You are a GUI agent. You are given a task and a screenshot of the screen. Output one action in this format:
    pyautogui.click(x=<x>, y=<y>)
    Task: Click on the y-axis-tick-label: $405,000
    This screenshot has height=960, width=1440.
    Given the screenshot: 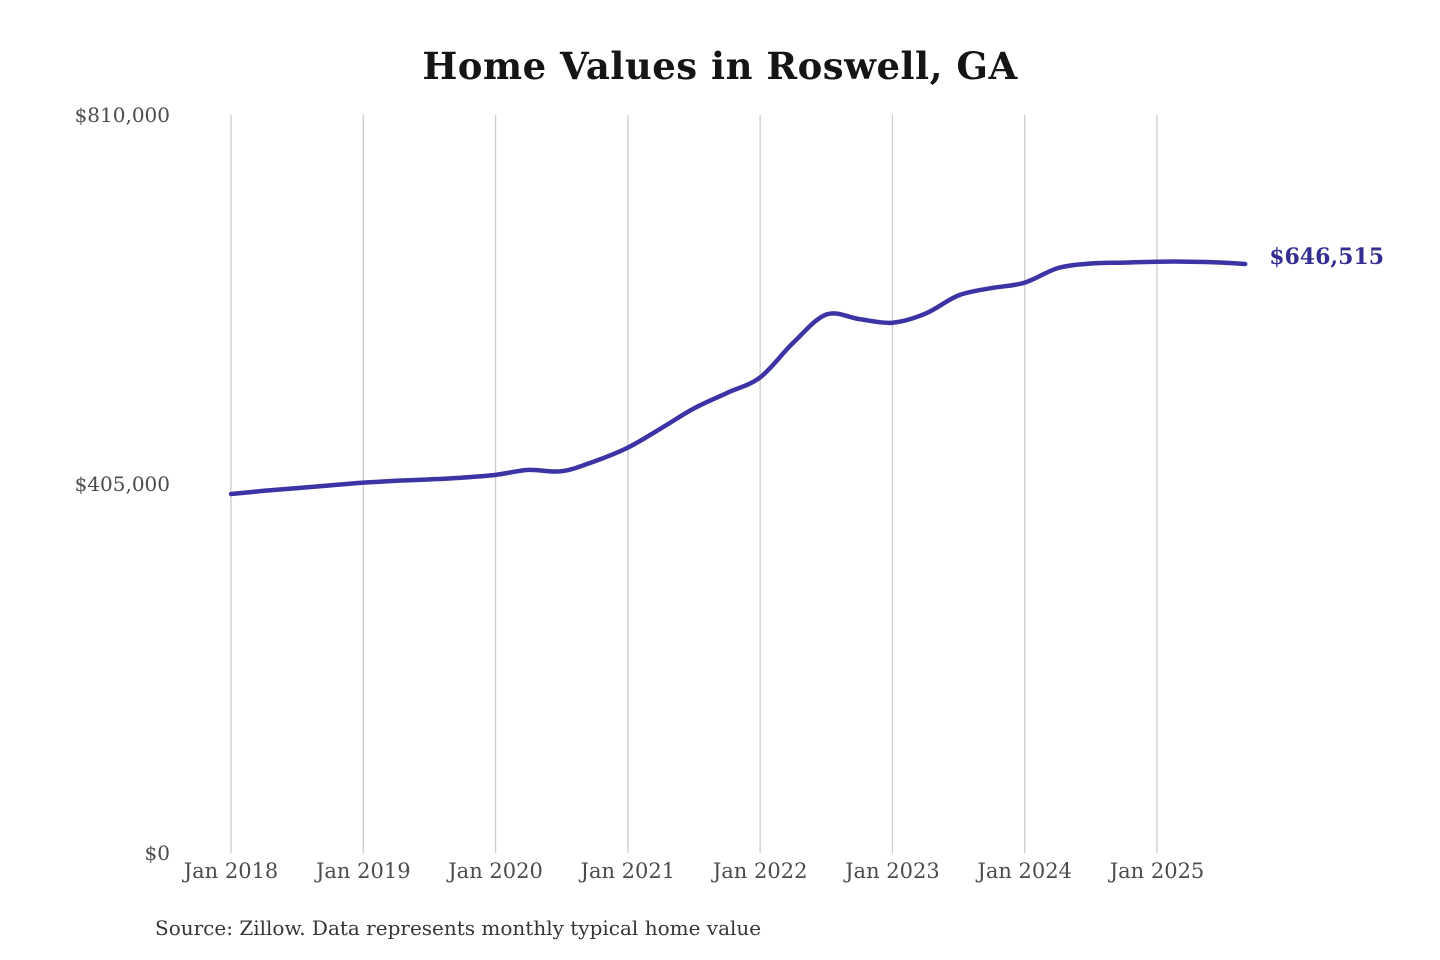 What is the action you would take?
    pyautogui.click(x=122, y=484)
    